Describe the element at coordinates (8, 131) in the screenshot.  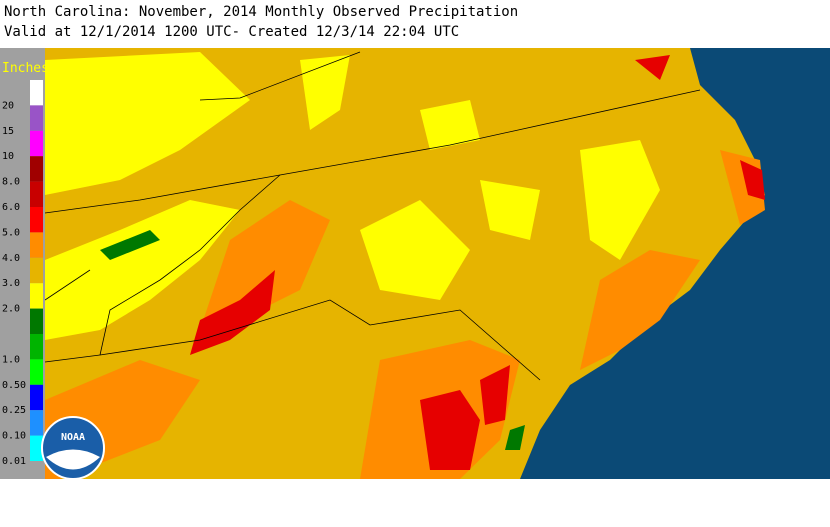
I see `legend-label: 15` at that location.